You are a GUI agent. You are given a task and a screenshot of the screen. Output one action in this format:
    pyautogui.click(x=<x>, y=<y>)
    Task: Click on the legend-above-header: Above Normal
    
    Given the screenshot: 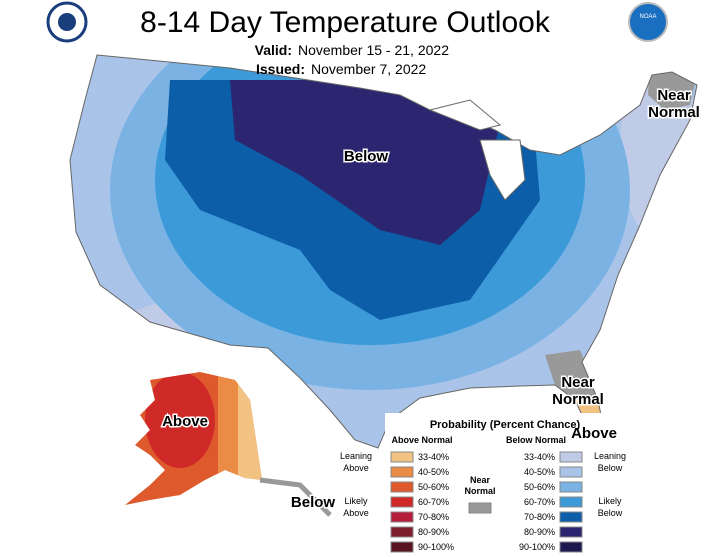 What is the action you would take?
    pyautogui.click(x=421, y=440)
    